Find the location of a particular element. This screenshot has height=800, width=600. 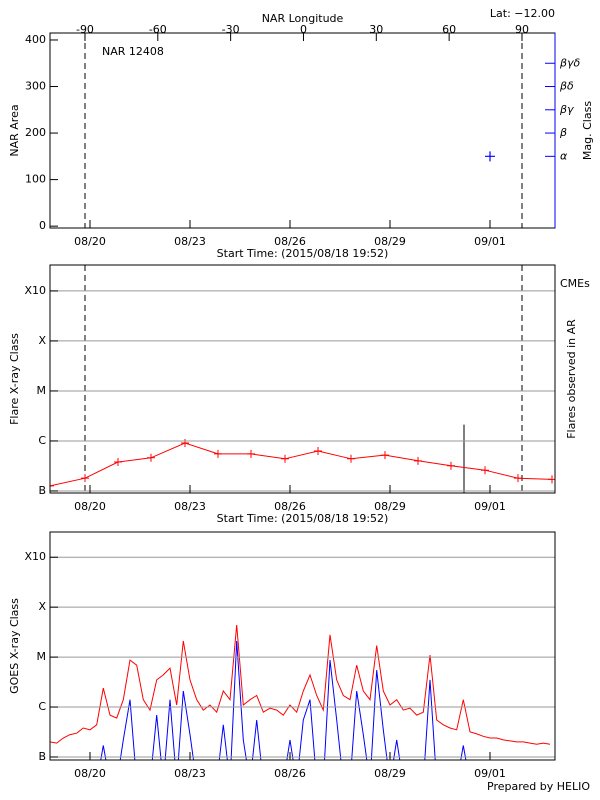

x2-tick-label: -30 is located at coordinates (231, 29).